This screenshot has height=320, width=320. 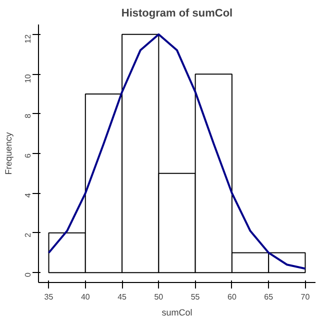 What do you see at coordinates (123, 297) in the screenshot?
I see `x-tick-label: 45` at bounding box center [123, 297].